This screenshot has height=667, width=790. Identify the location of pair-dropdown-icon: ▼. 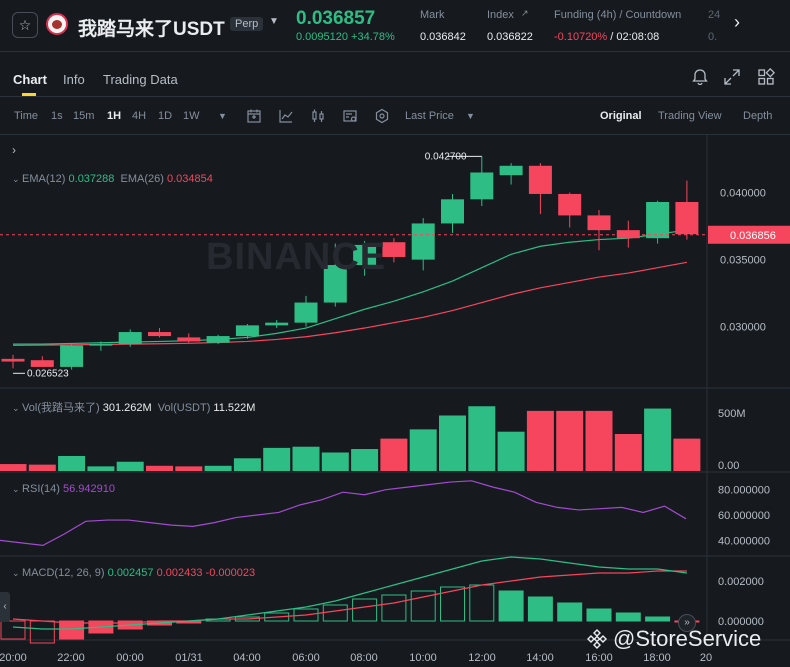
(274, 21).